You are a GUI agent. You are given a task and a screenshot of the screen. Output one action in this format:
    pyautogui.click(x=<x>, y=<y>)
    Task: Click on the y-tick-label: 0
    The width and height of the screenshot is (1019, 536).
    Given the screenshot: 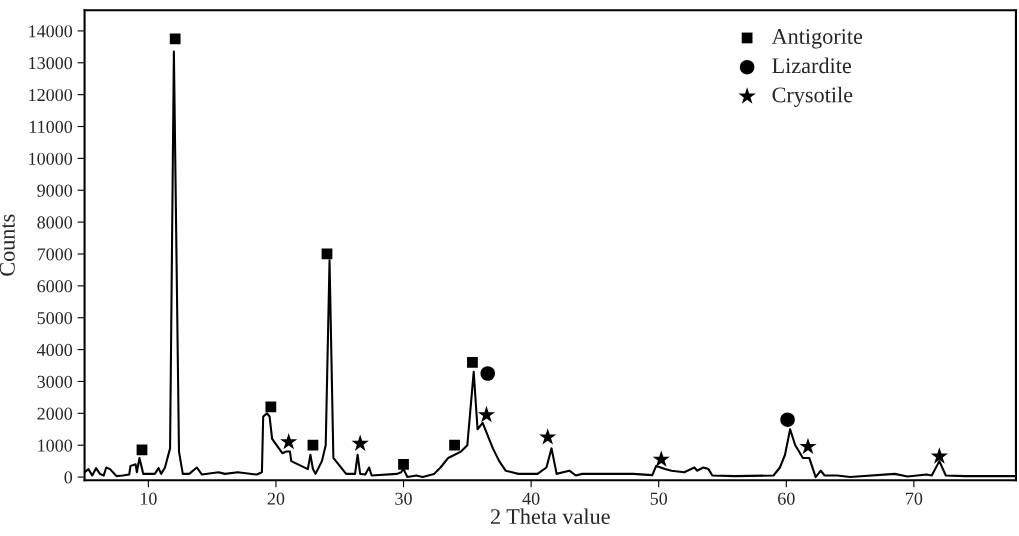 What is the action you would take?
    pyautogui.click(x=68, y=477)
    